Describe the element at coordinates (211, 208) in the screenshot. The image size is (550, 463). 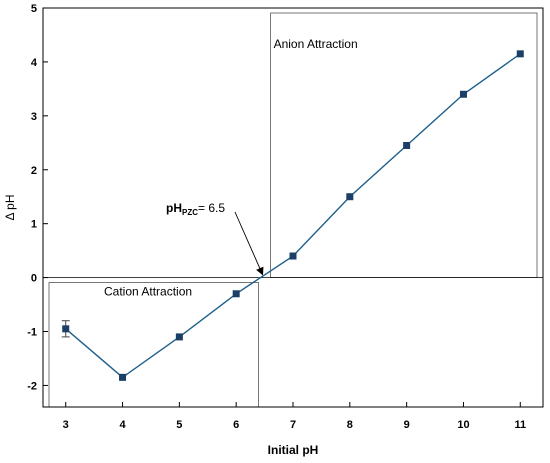
I see `pzc-label-value: = 6.5` at that location.